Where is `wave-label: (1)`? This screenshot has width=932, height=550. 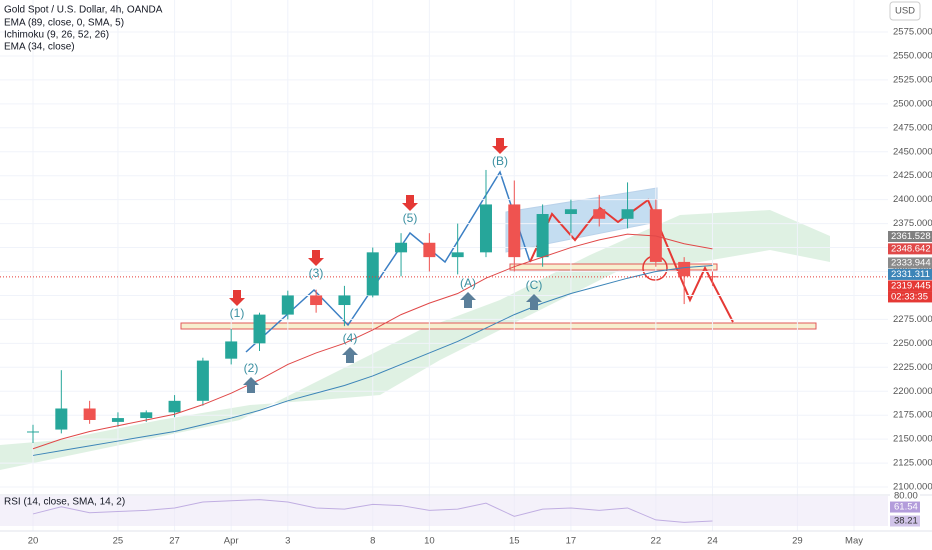
wave-label: (1) is located at coordinates (237, 313).